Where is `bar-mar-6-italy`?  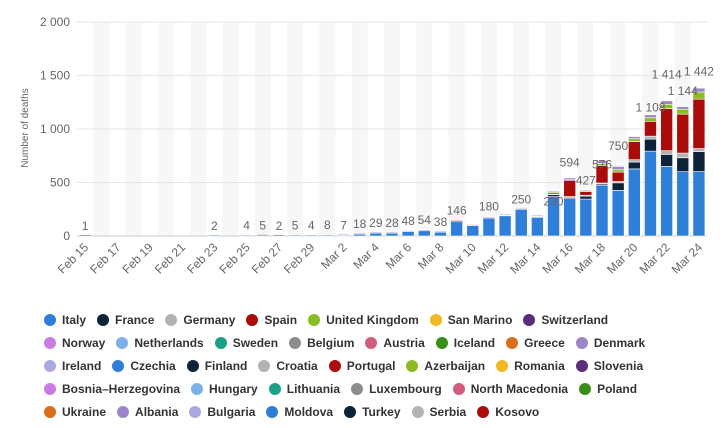 bar-mar-6-italy is located at coordinates (408, 234).